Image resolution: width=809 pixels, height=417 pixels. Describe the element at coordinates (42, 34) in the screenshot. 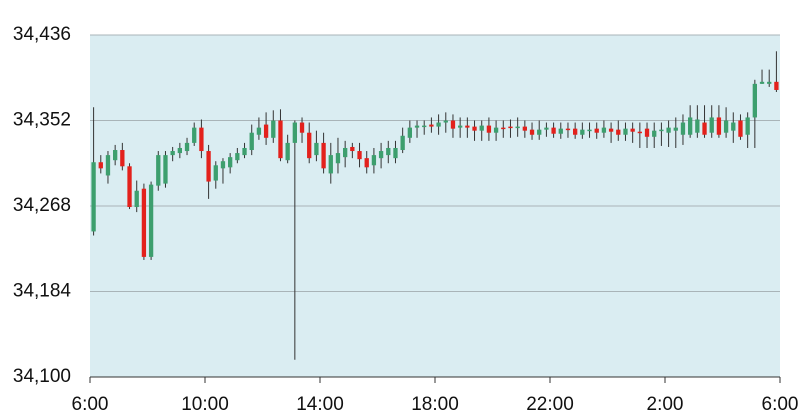

I see `y-tick-label: 34,436` at that location.